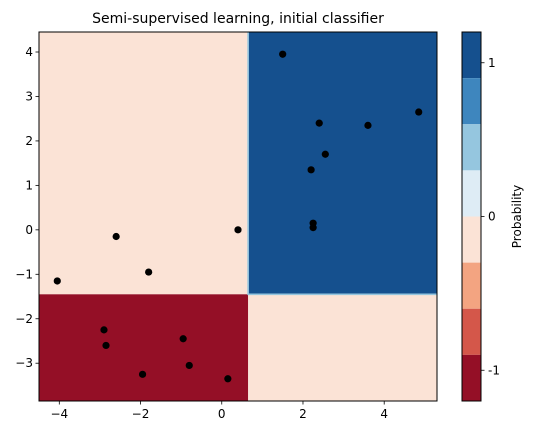  I want to click on y-tick-label-2: −1, so click(24, 274).